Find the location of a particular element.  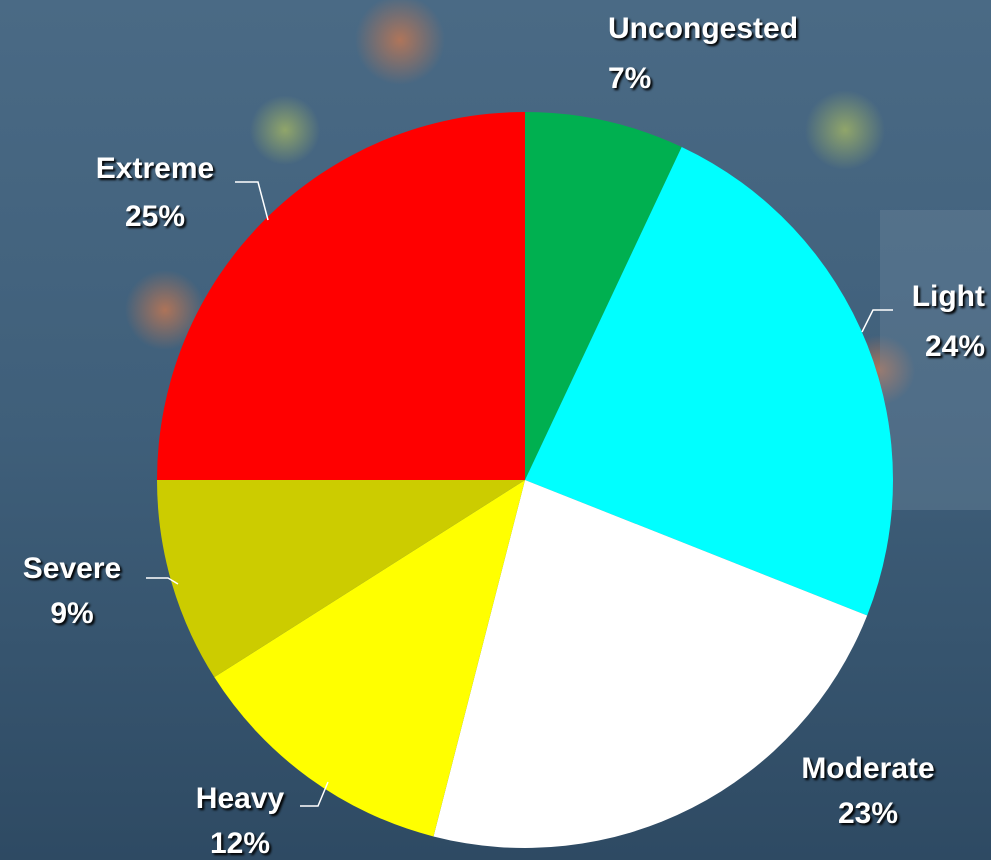

slice-name: Severe is located at coordinates (72, 568).